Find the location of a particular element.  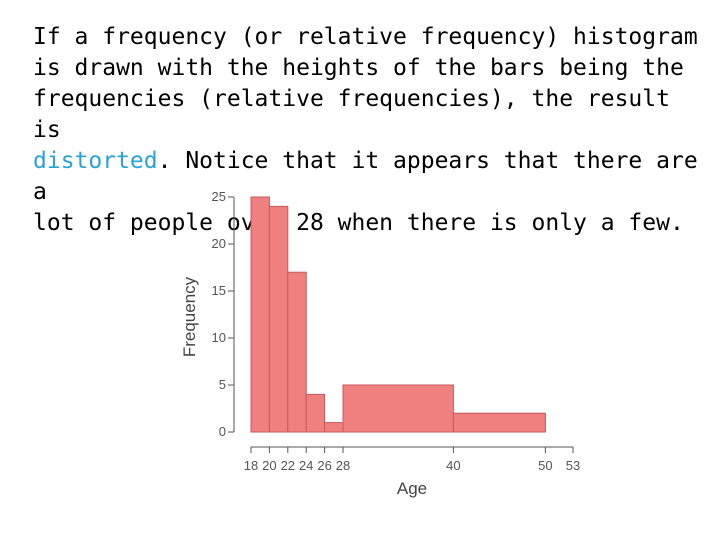

x-tick-label: 53 is located at coordinates (573, 465).